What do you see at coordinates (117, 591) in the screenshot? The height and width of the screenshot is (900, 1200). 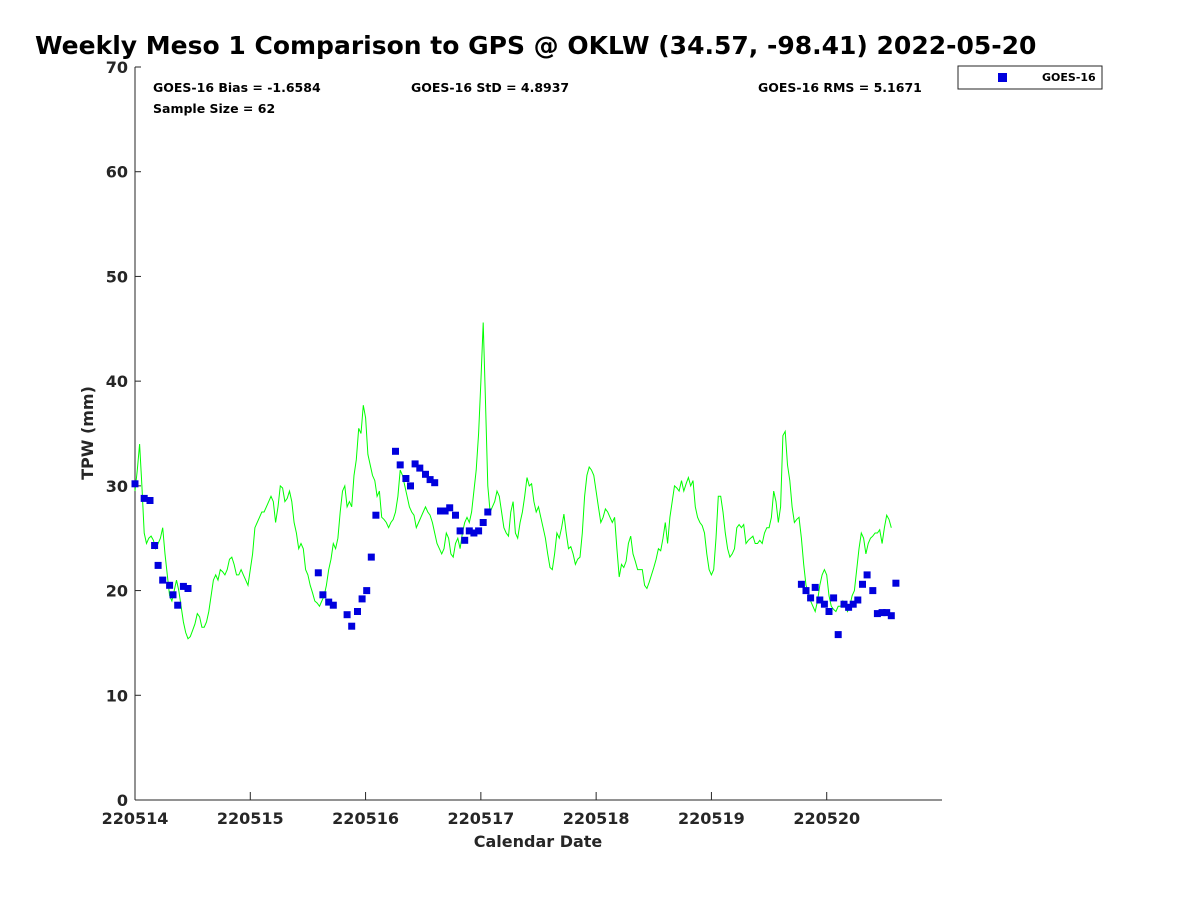 I see `y-tick-label: 20` at bounding box center [117, 591].